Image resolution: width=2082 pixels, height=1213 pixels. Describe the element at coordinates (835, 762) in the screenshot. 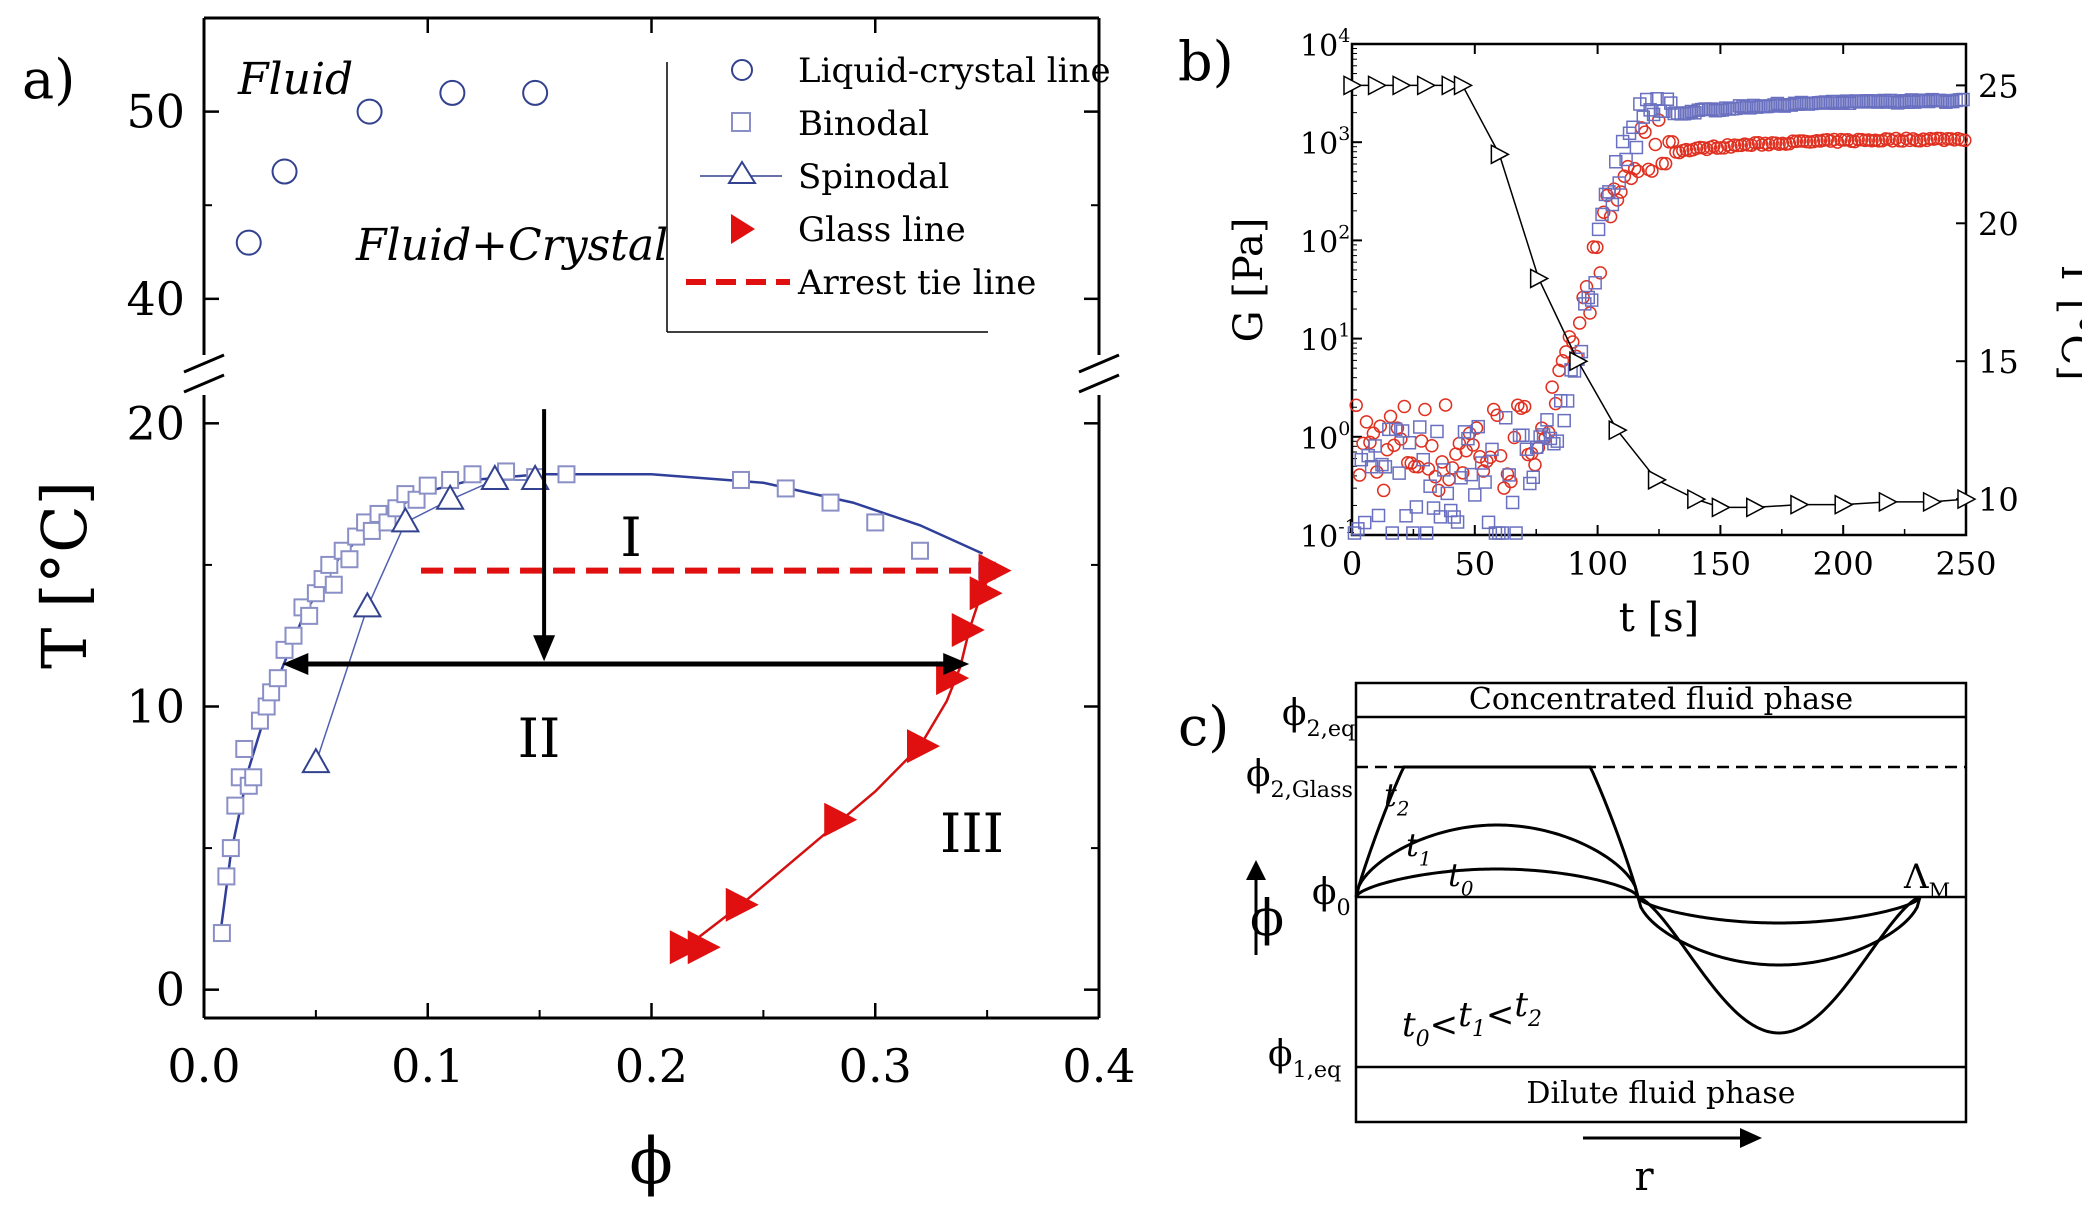

I see `glass-fit-line` at that location.